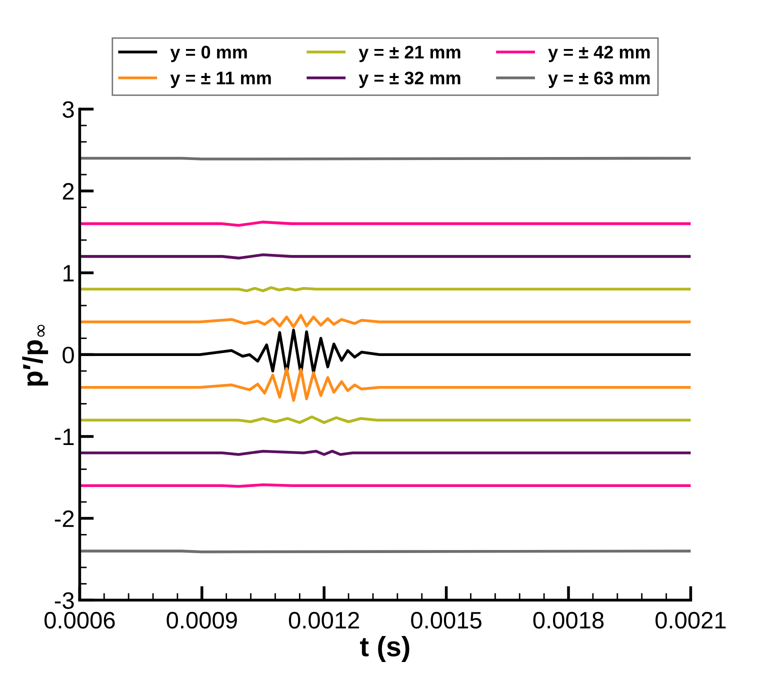 Image resolution: width=759 pixels, height=682 pixels. Describe the element at coordinates (69, 273) in the screenshot. I see `y-tick-label: 1` at that location.